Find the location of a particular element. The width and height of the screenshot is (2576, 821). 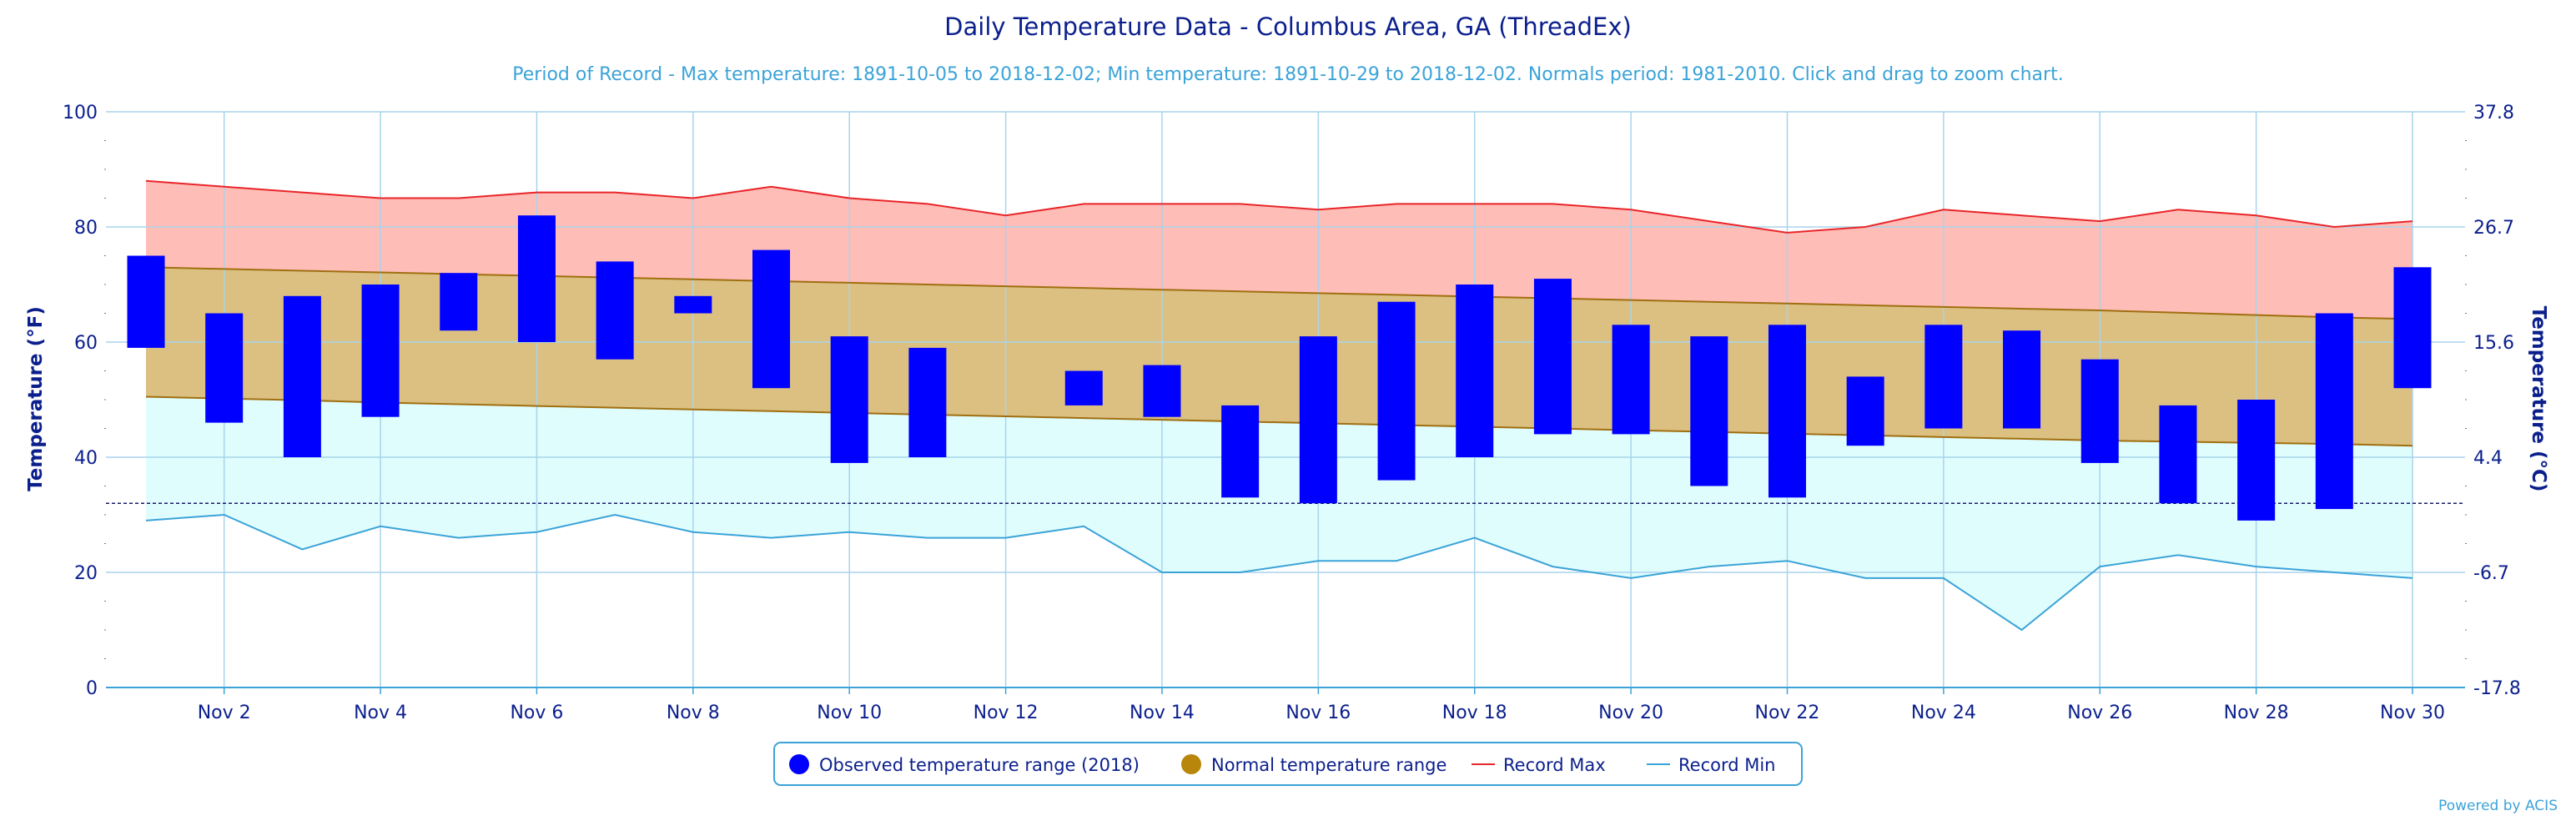

y-tick-label-left: 80 is located at coordinates (86, 229).